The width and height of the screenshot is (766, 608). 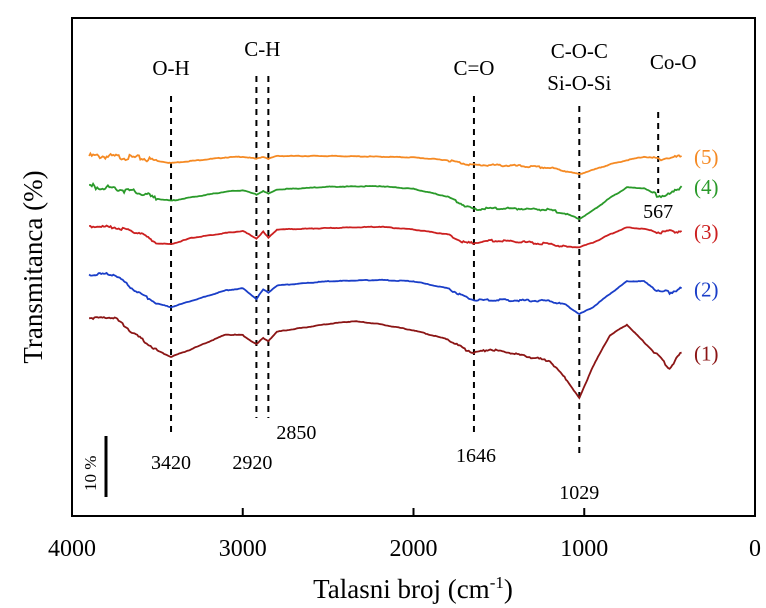 What do you see at coordinates (579, 51) in the screenshot?
I see `band-label: C-O-C` at bounding box center [579, 51].